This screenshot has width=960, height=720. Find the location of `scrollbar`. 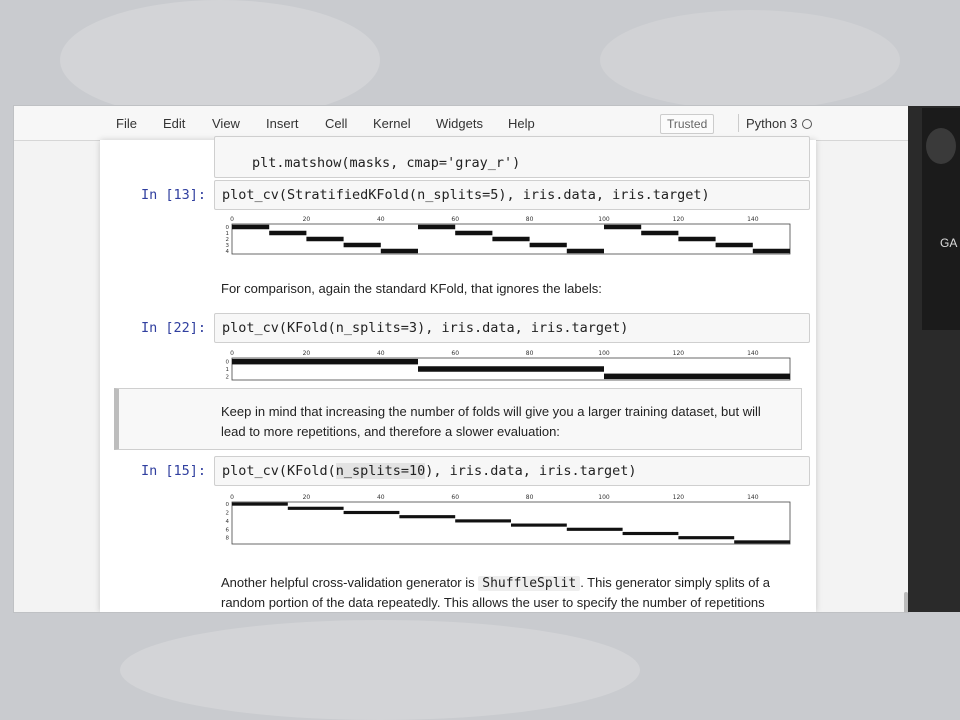

scrollbar is located at coordinates (906, 602).